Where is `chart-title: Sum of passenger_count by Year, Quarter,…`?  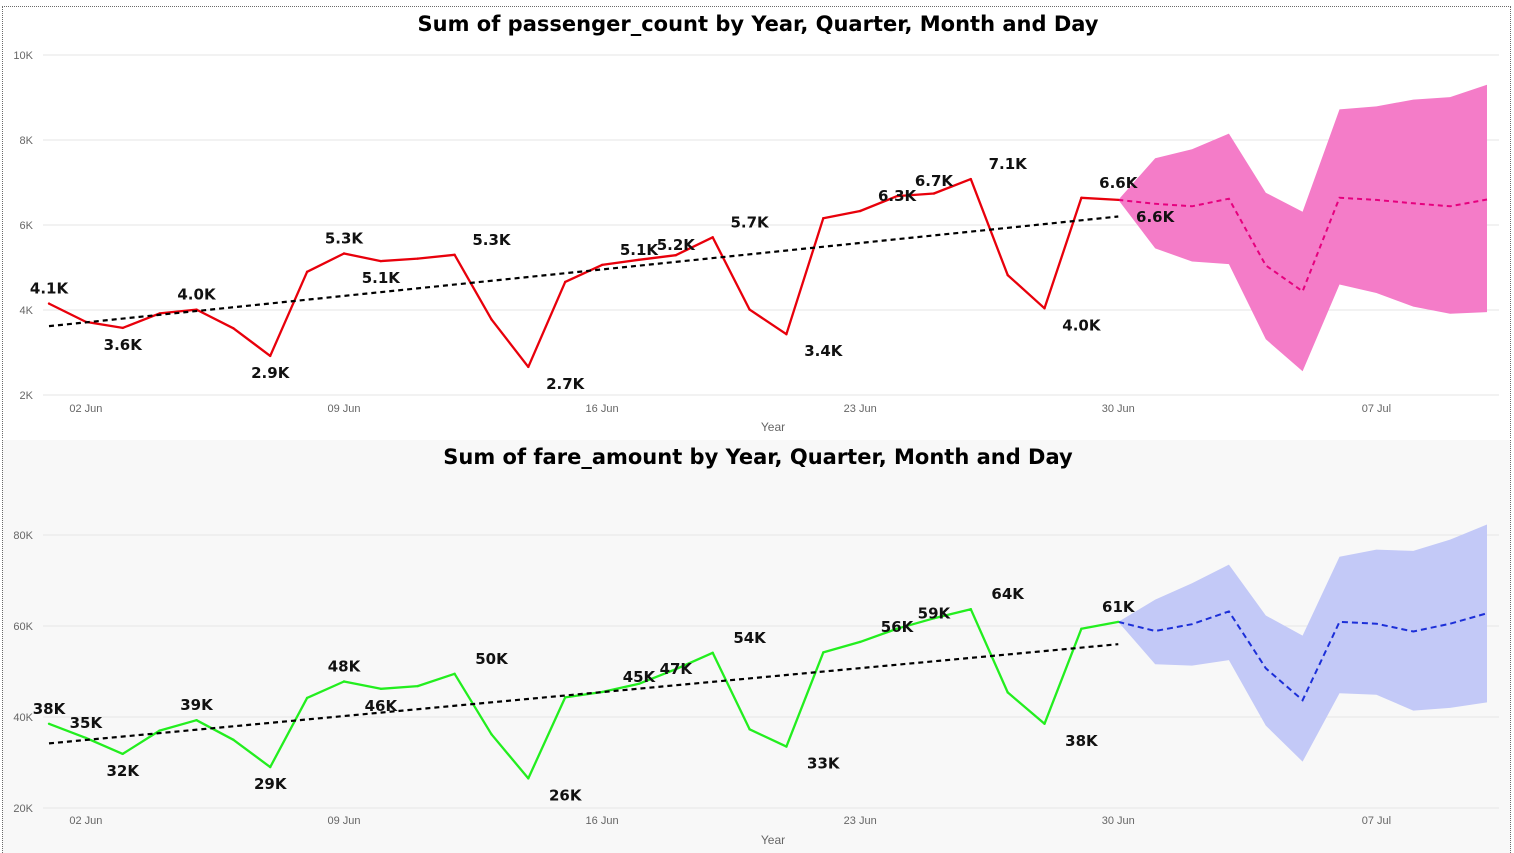
chart-title: Sum of passenger_count by Year, Quarter,… is located at coordinates (758, 24).